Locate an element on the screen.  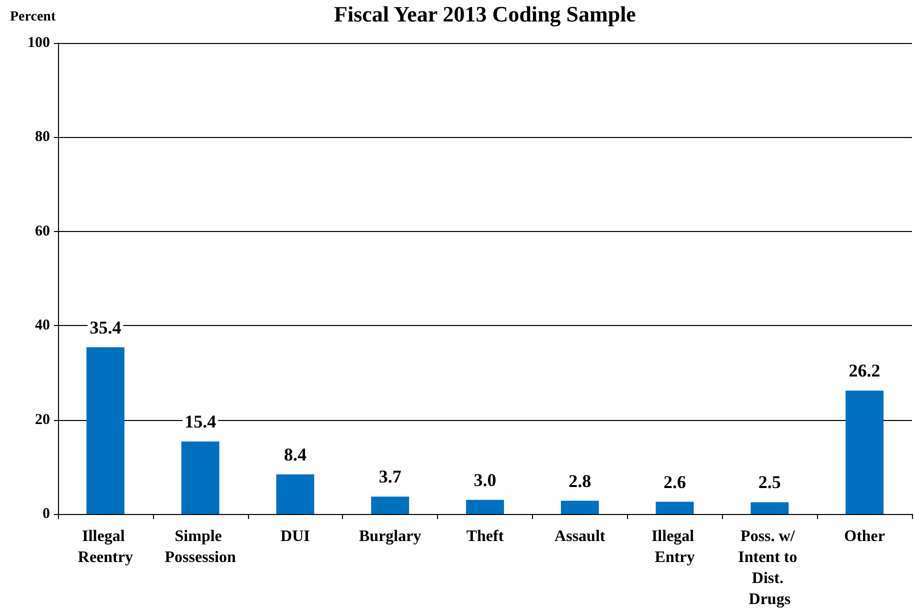
x-tick-label: DUI is located at coordinates (295, 536).